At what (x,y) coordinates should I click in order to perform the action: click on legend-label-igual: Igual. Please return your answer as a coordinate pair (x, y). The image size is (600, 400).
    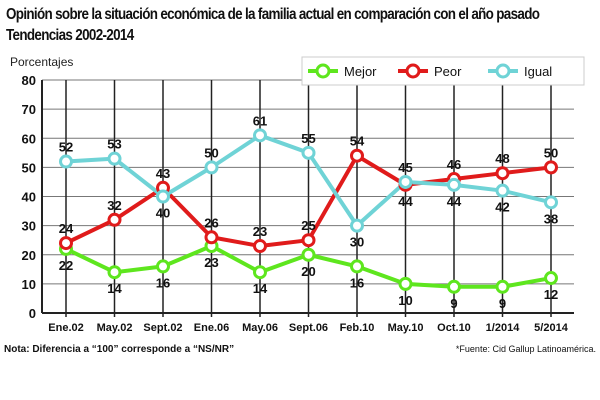
    Looking at the image, I should click on (538, 71).